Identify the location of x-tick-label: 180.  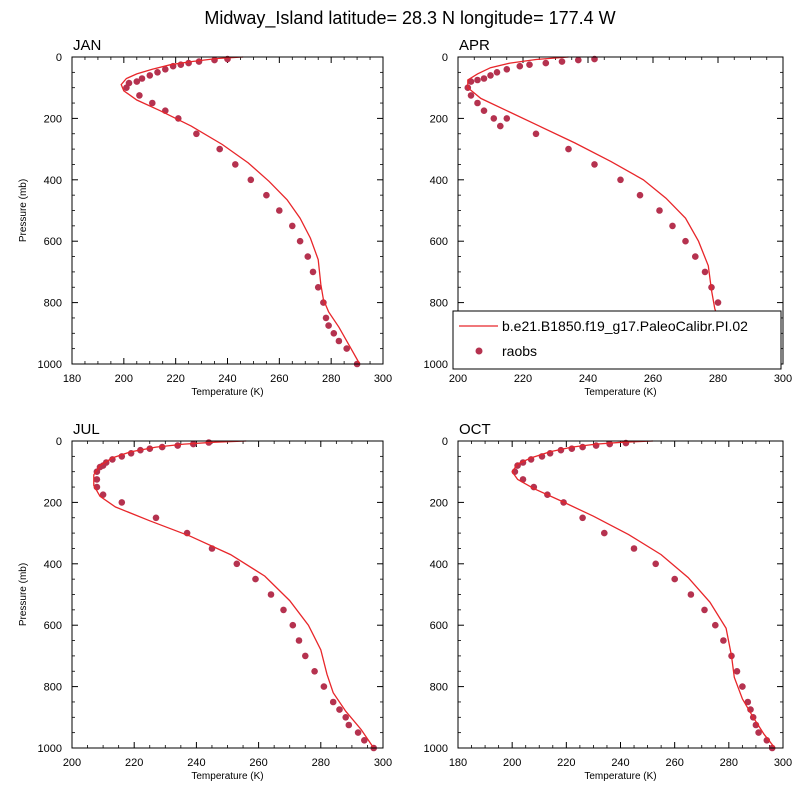
(72, 379).